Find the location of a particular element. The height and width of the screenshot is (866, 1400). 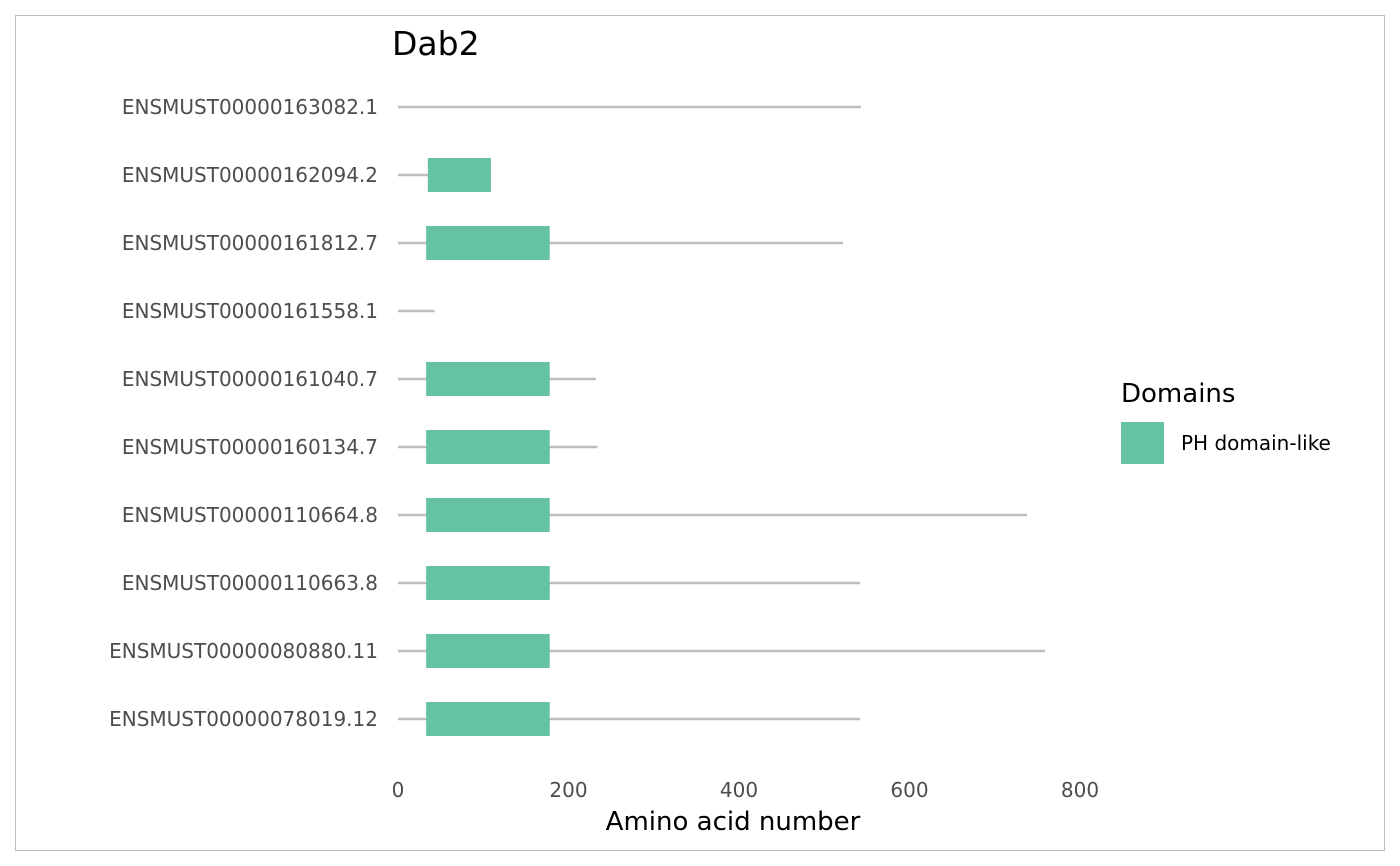

transcript-label: ENSMUST00000161040.7 is located at coordinates (250, 379).